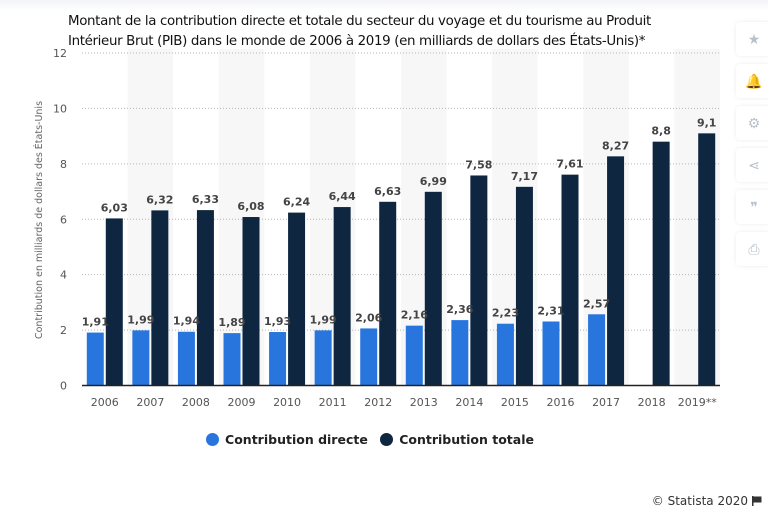  What do you see at coordinates (60, 108) in the screenshot?
I see `y-tick-label: 10` at bounding box center [60, 108].